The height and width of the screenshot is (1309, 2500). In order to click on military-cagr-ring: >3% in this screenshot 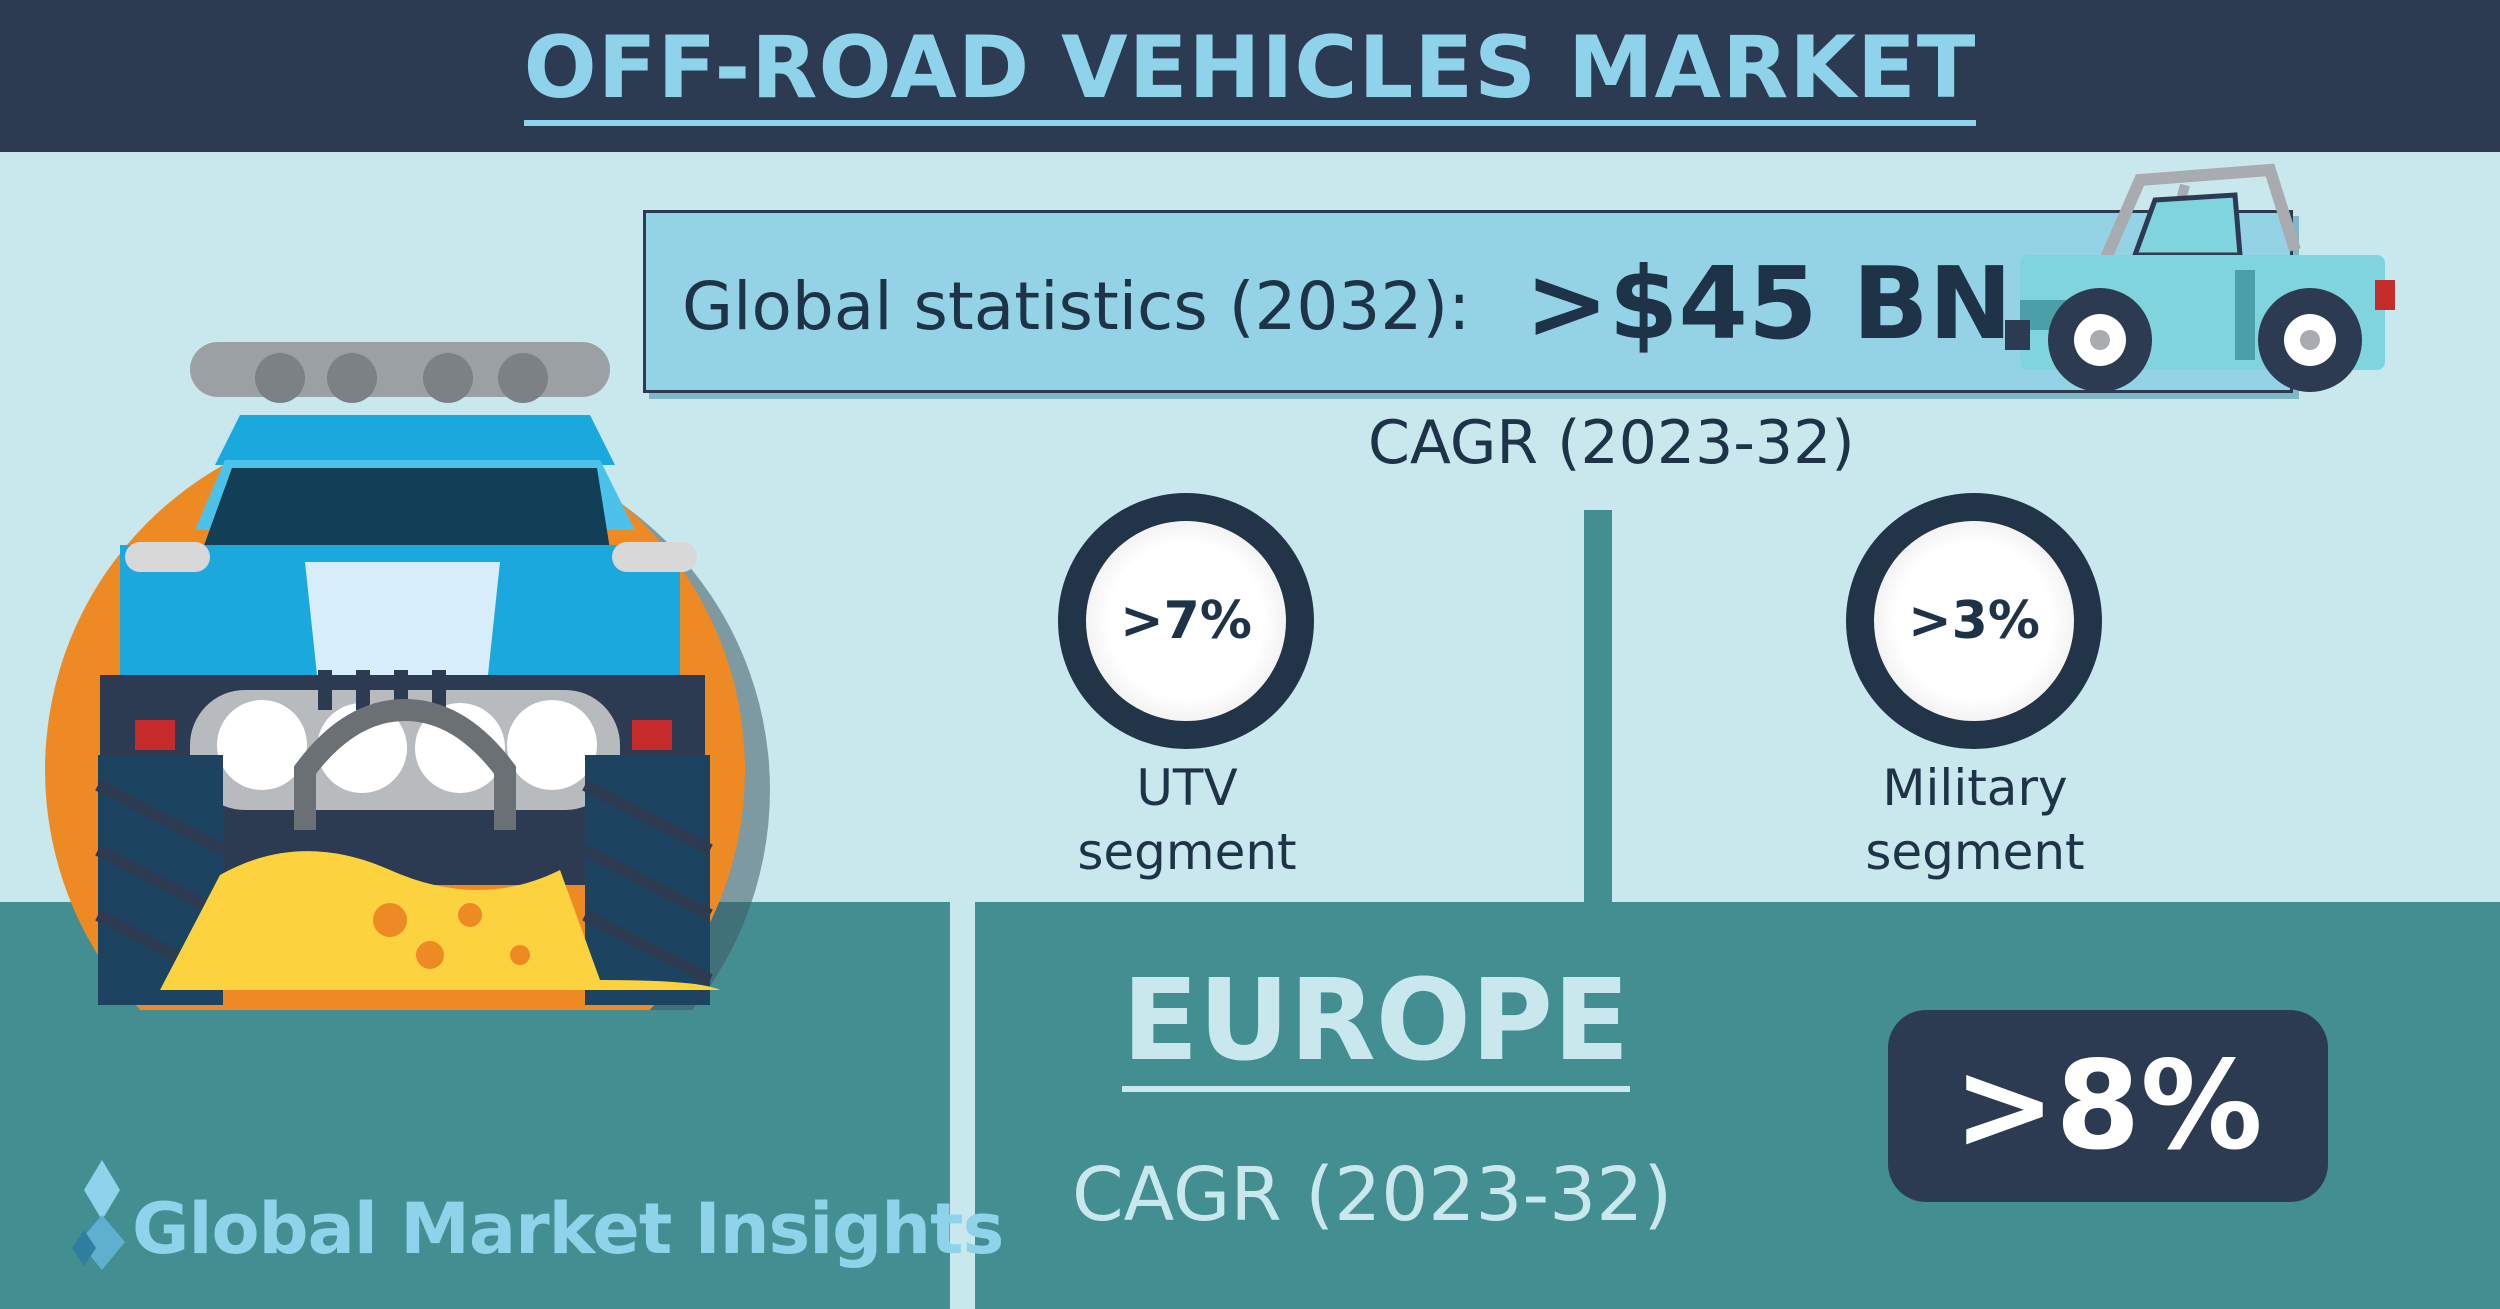, I will do `click(1974, 621)`.